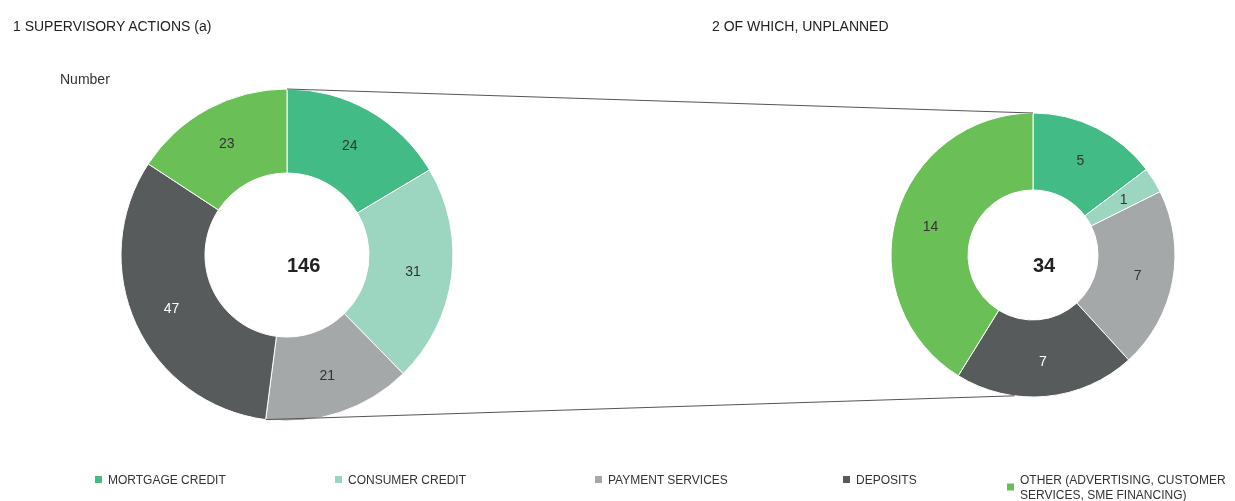 This screenshot has width=1235, height=501. Describe the element at coordinates (349, 144) in the screenshot. I see `data-label: 24` at that location.